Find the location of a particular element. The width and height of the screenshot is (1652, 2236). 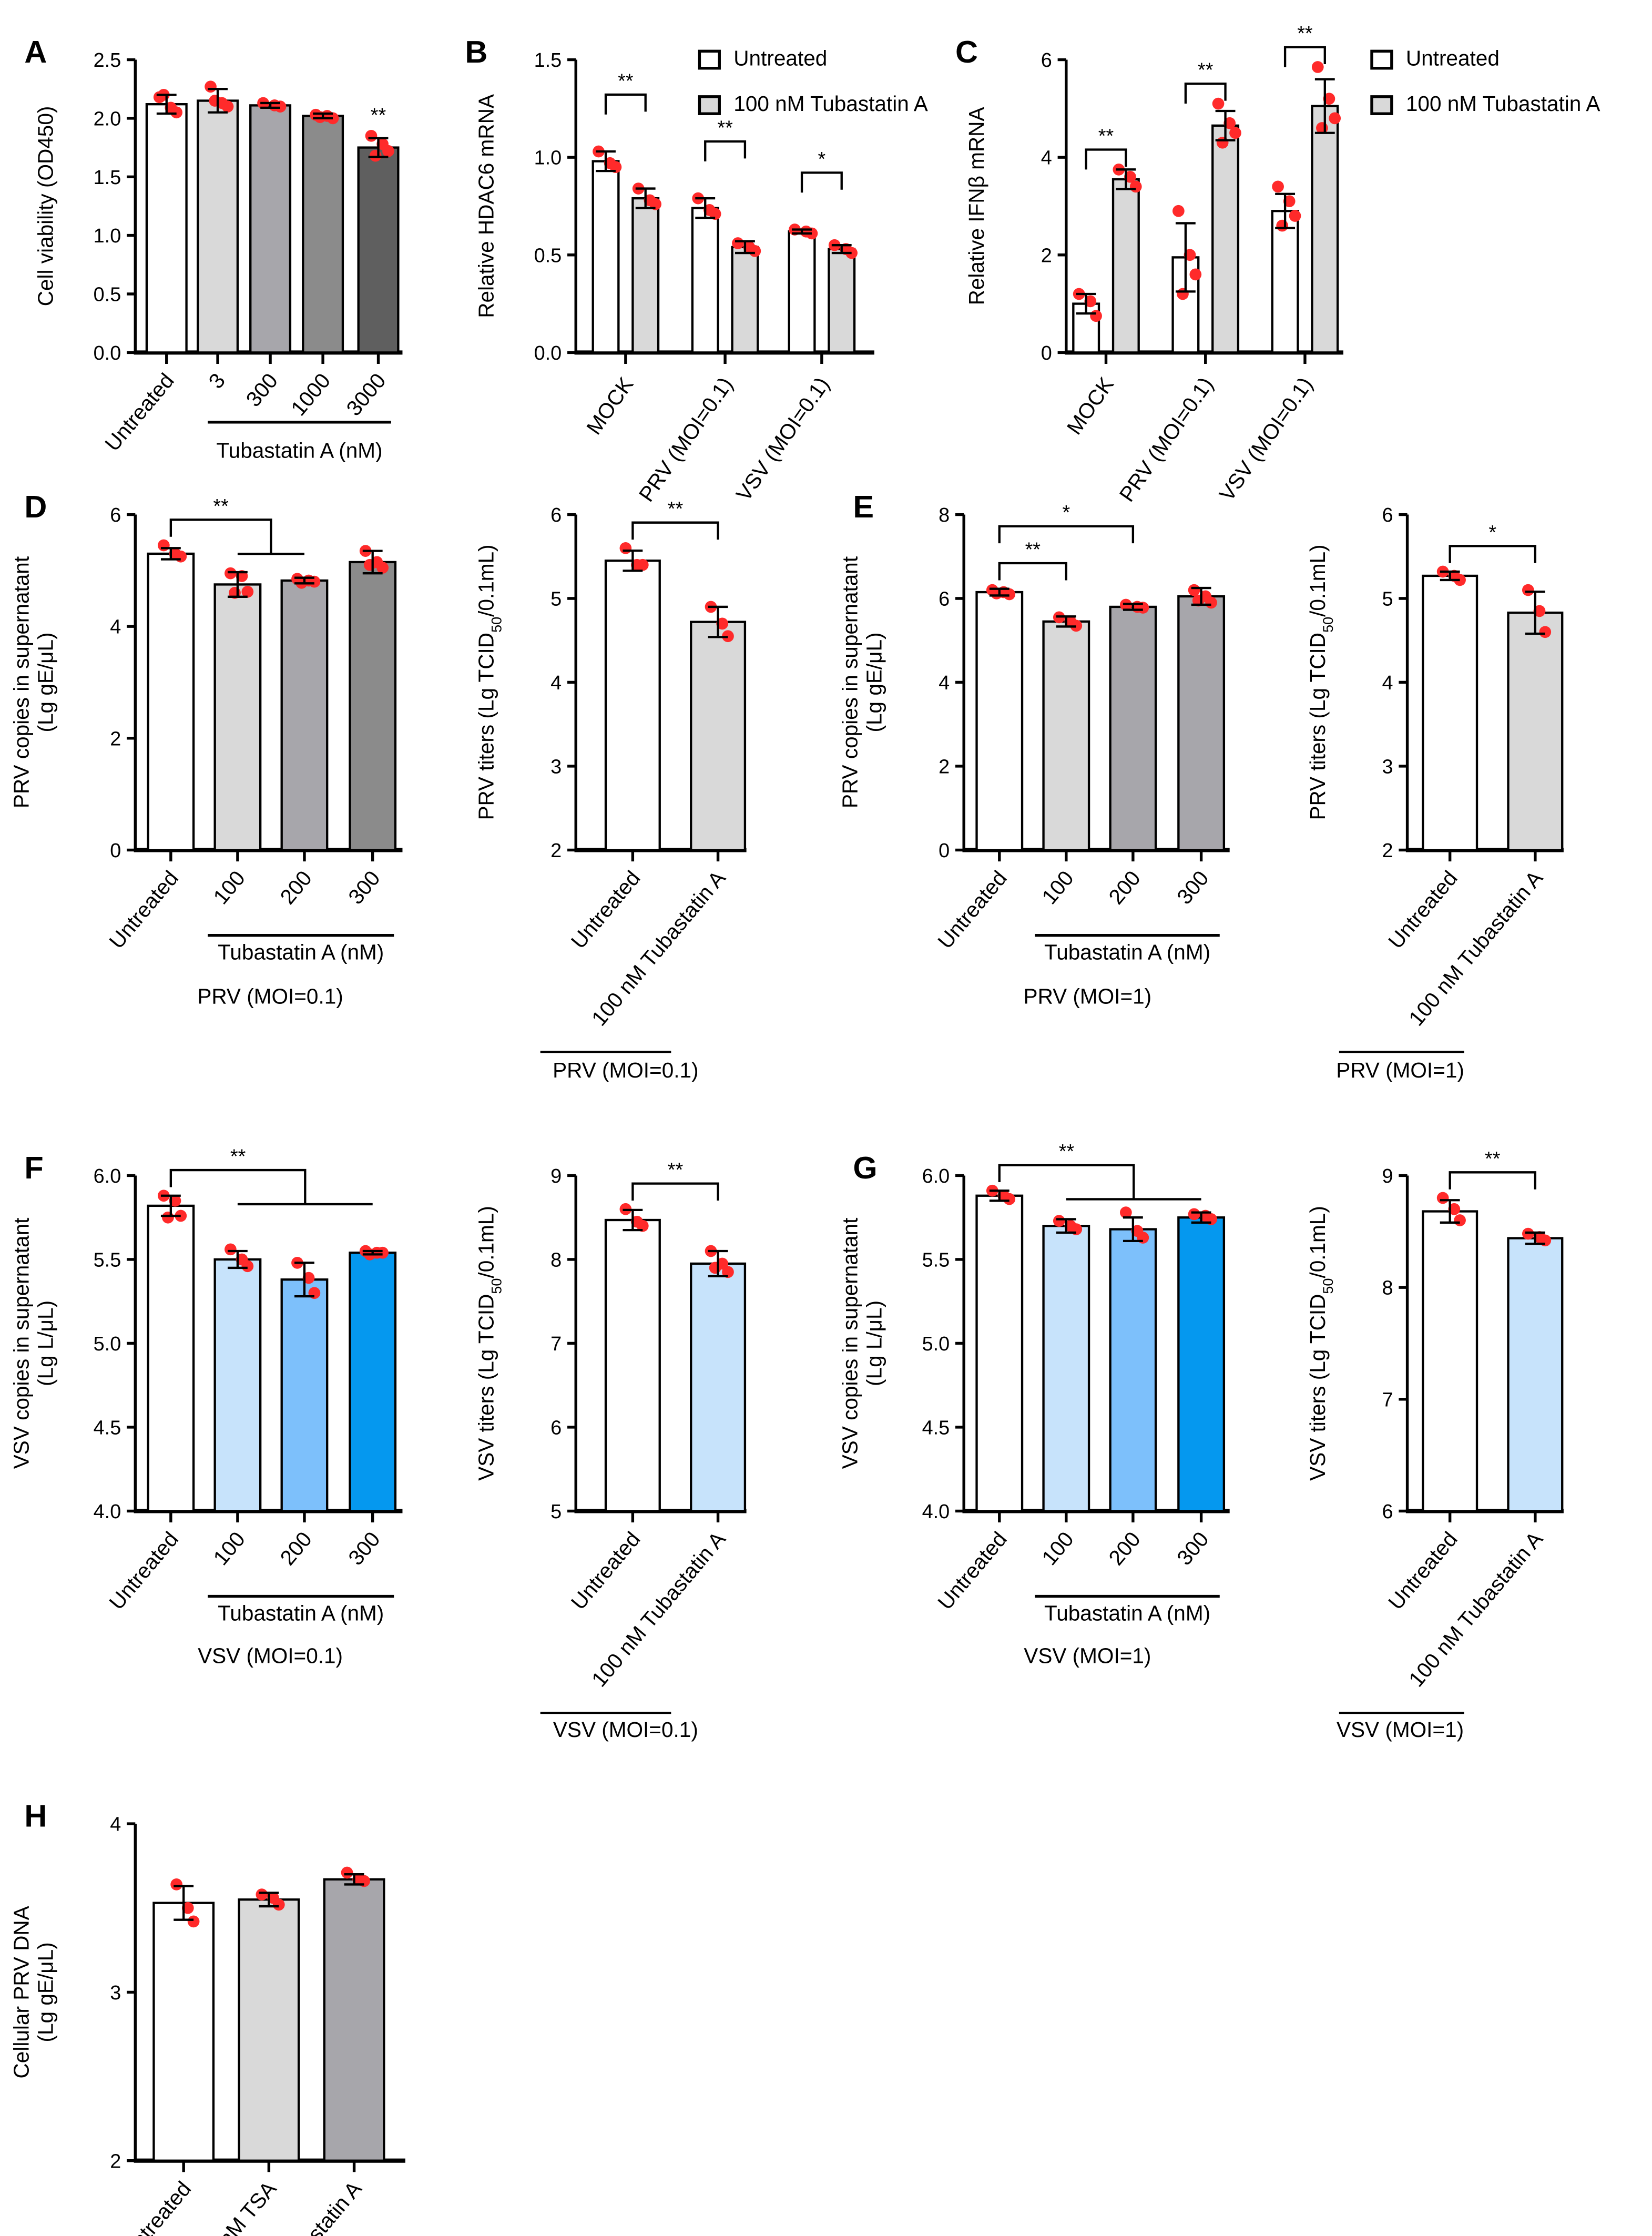

y-tick-label: 9 is located at coordinates (1387, 1176).